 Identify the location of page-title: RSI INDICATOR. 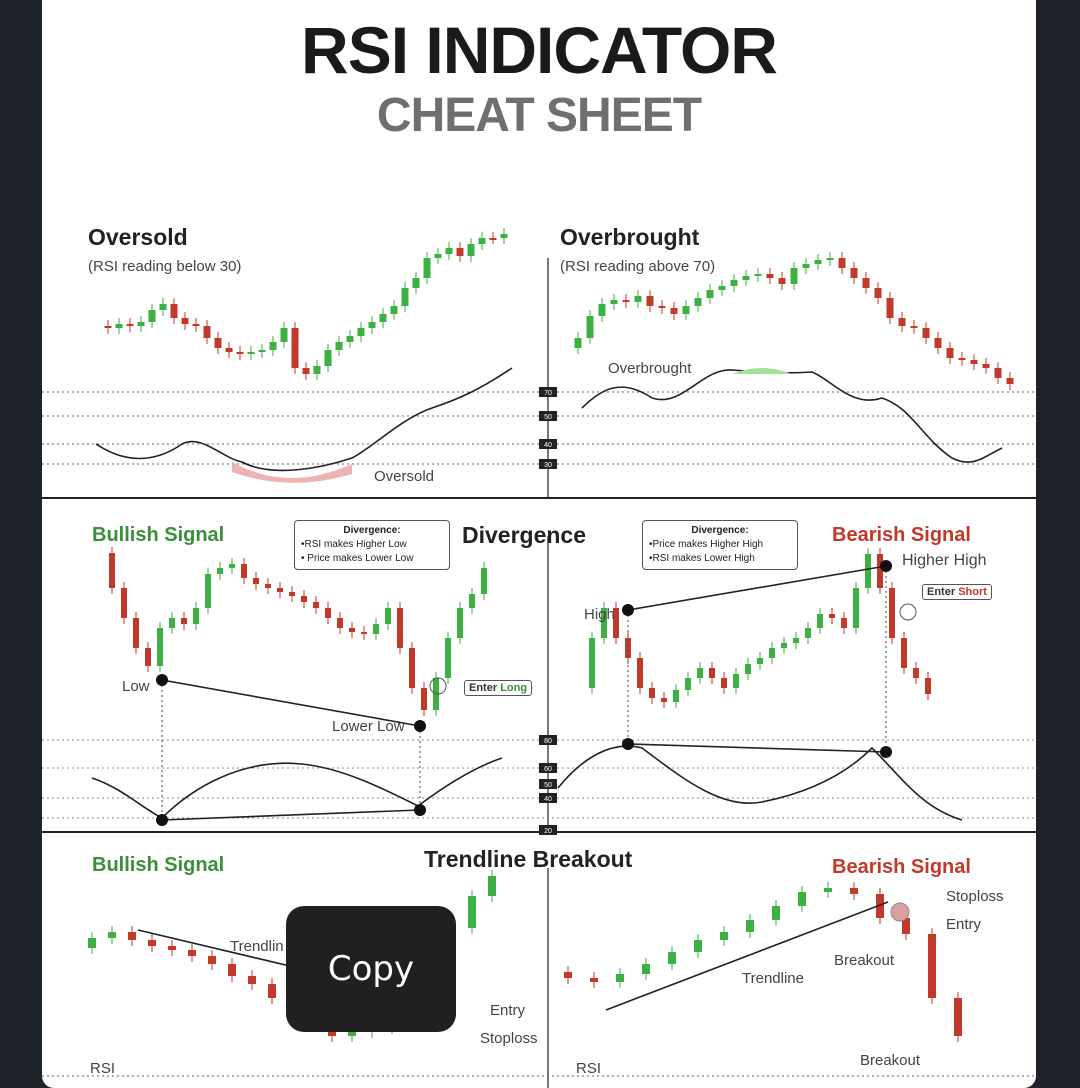
(539, 50).